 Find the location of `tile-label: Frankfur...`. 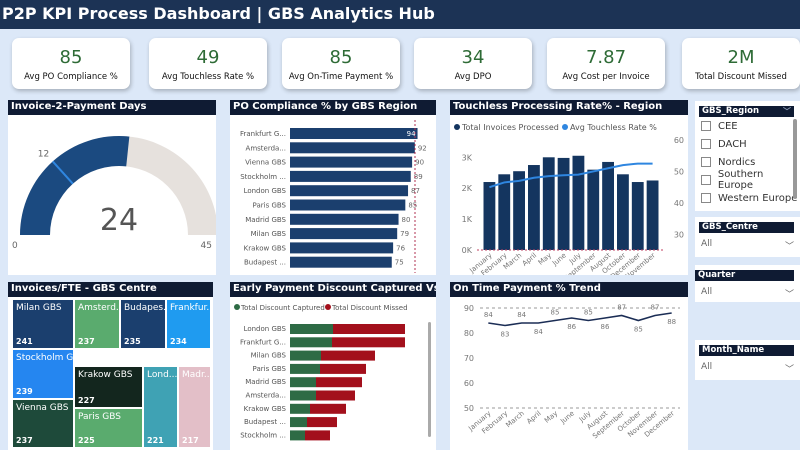

tile-label: Frankfur... is located at coordinates (190, 308).